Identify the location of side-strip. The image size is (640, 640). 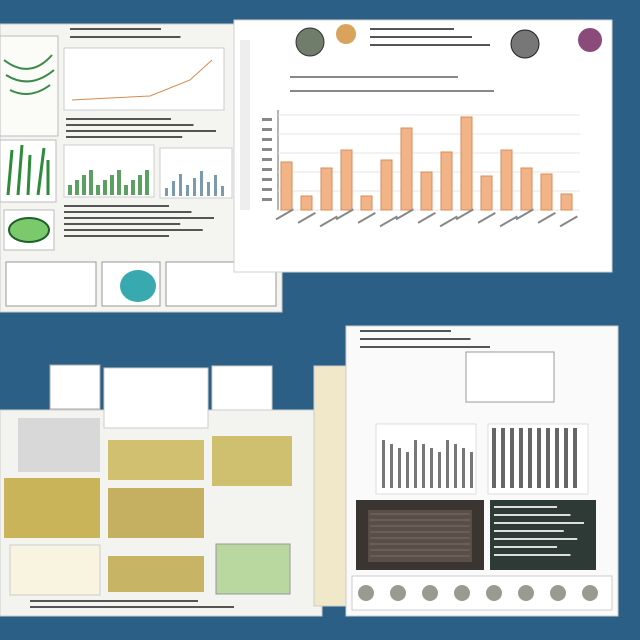
(245, 125).